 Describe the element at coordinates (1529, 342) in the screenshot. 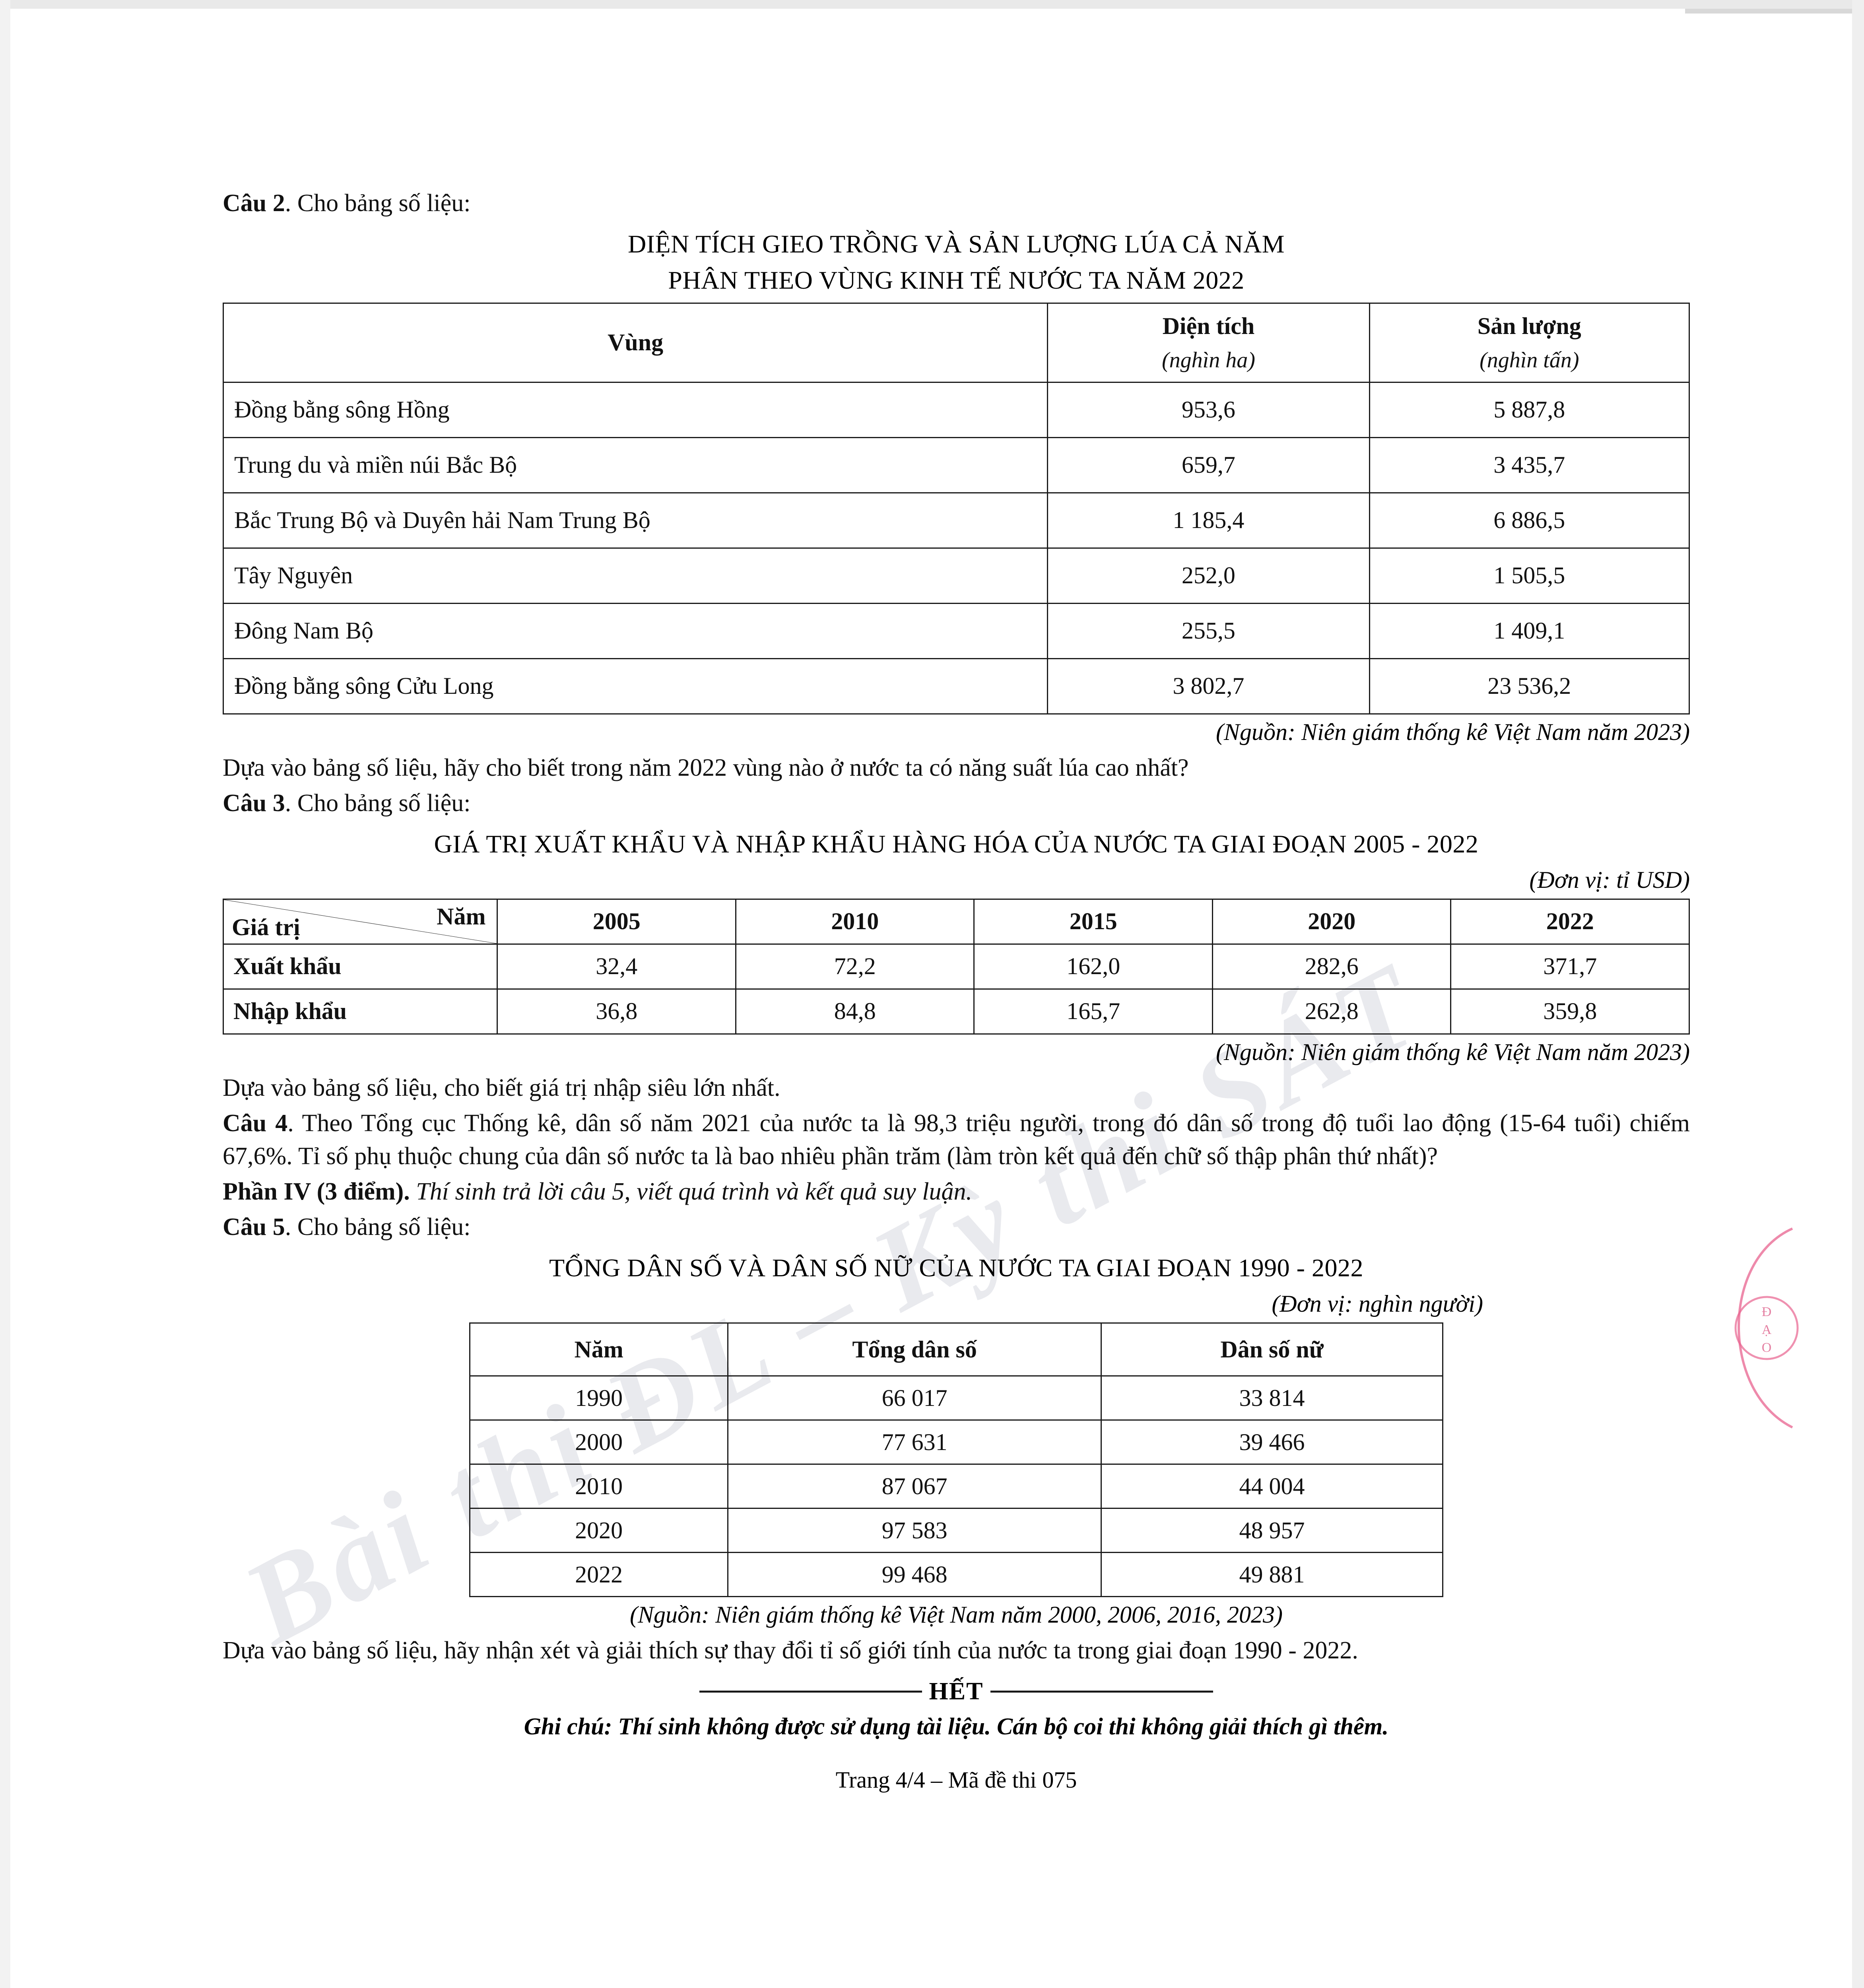

I see `header-san-luong: Sản lượng (nghìn tấn)` at that location.